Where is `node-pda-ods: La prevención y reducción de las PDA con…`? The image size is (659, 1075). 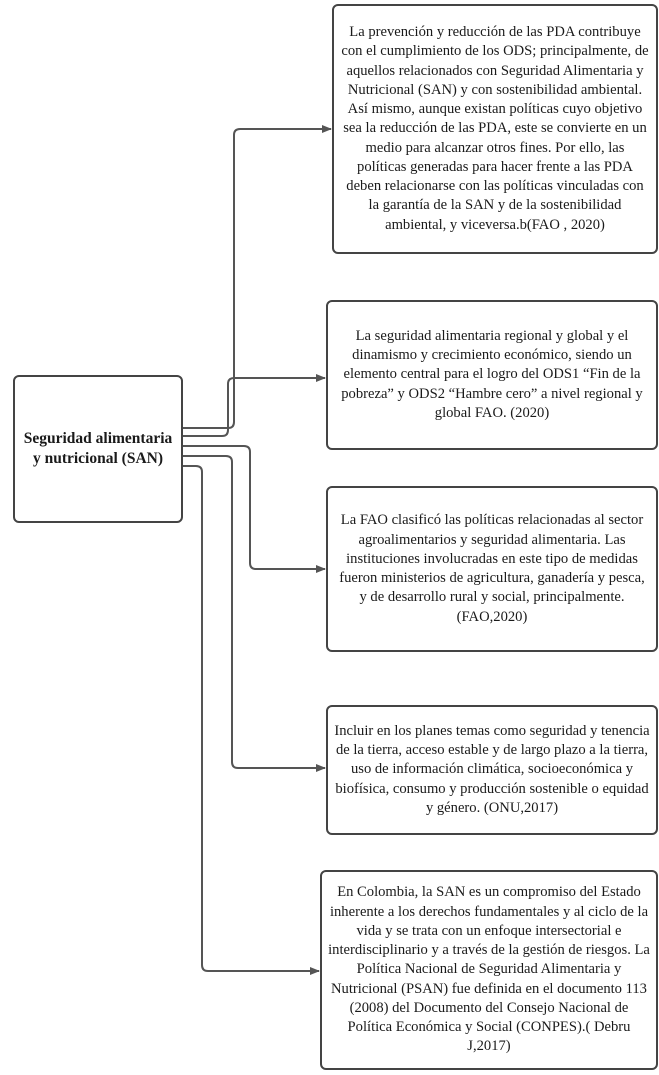 node-pda-ods: La prevención y reducción de las PDA con… is located at coordinates (495, 129).